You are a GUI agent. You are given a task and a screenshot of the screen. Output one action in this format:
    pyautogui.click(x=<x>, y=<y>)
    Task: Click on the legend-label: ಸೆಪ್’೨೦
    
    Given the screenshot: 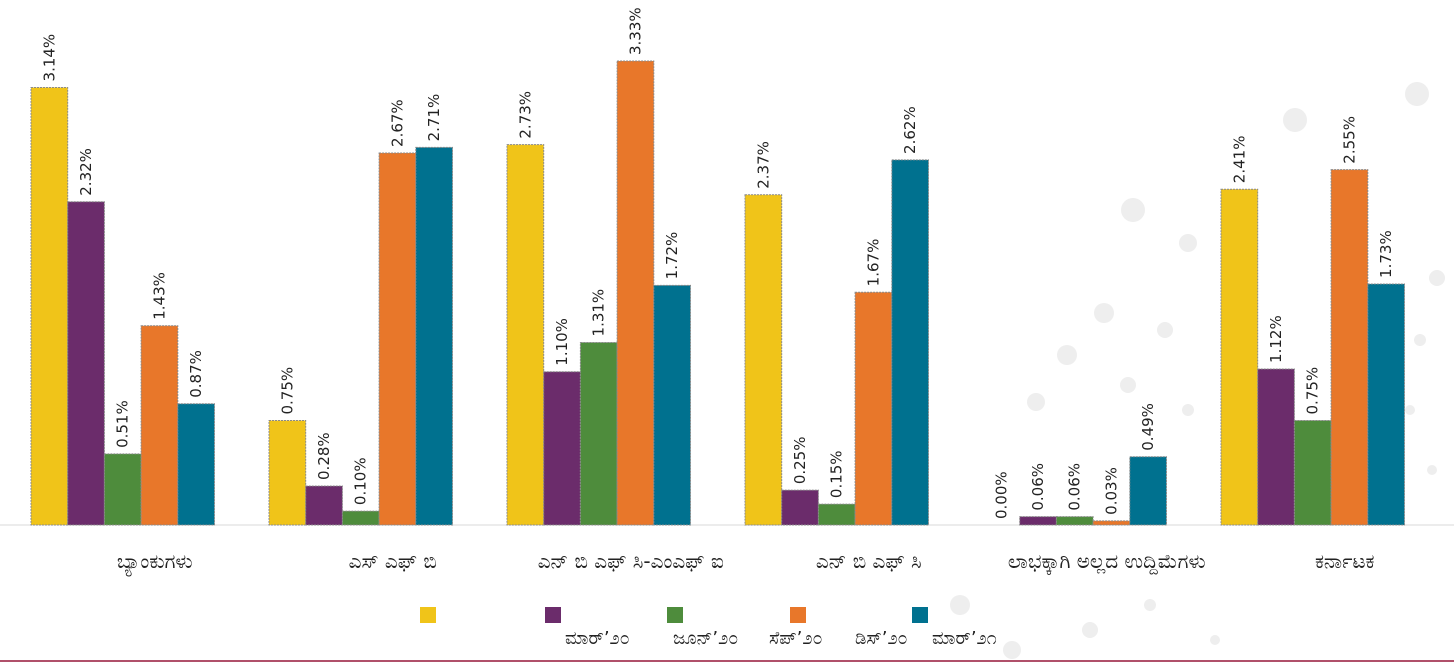 What is the action you would take?
    pyautogui.click(x=796, y=638)
    